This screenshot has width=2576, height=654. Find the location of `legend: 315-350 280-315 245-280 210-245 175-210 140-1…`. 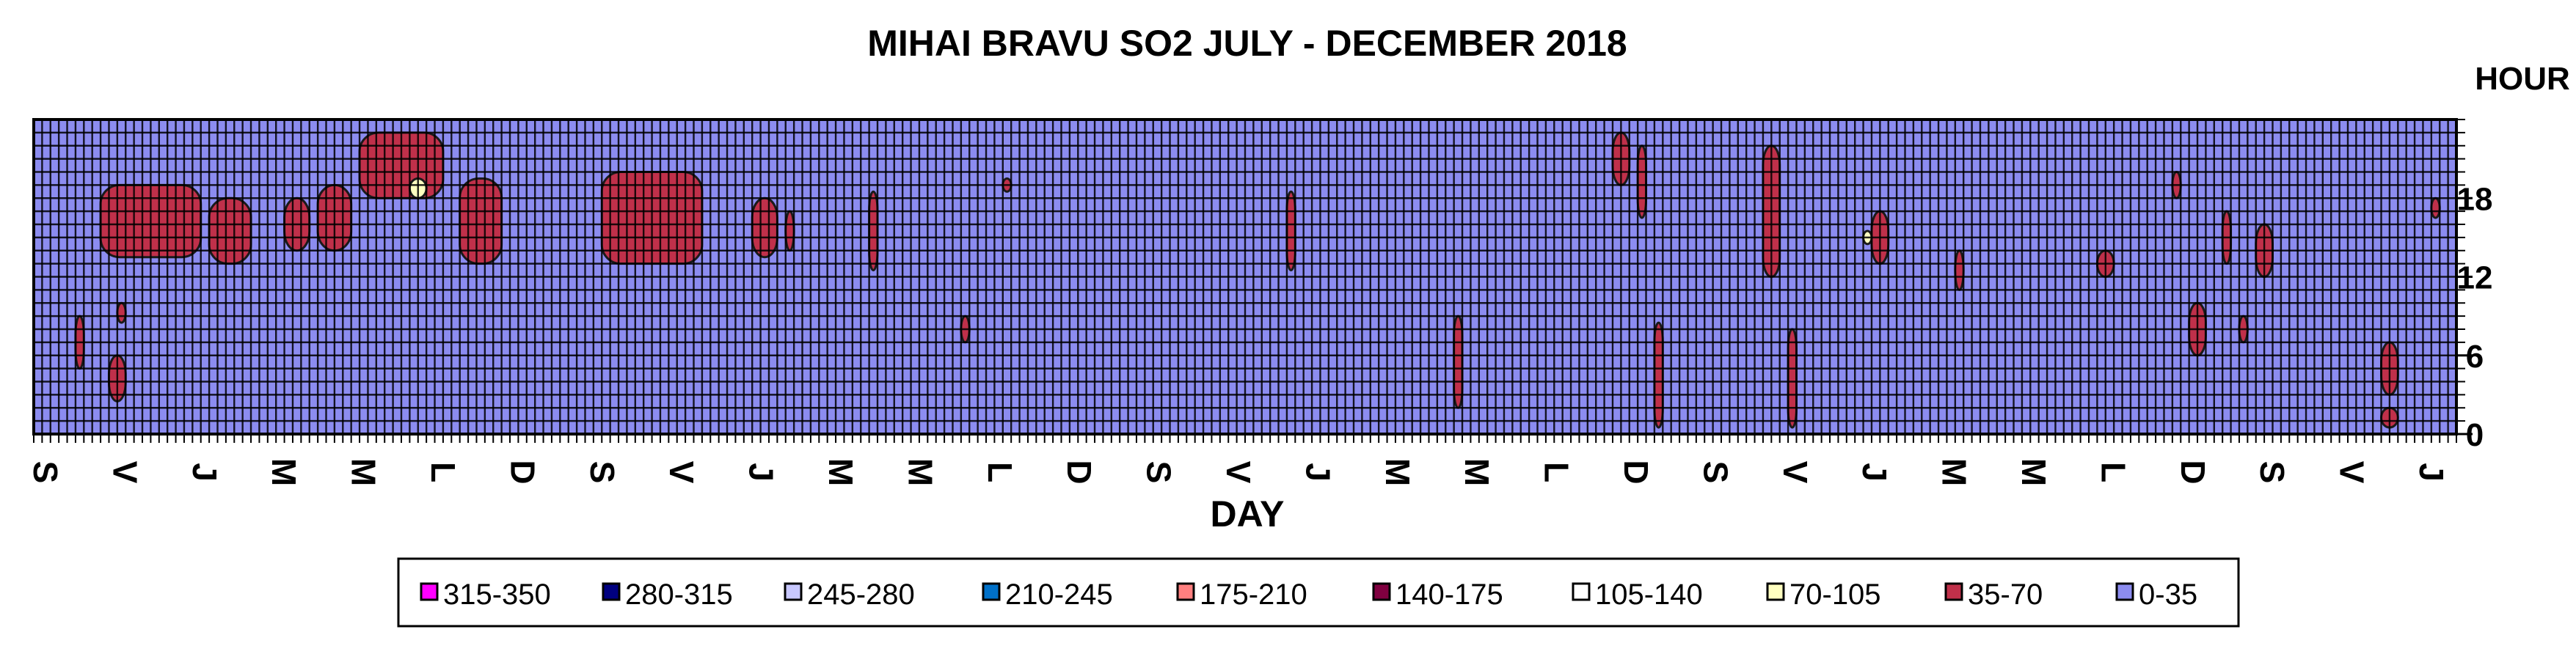

legend: 315-350 280-315 245-280 210-245 175-210 140-1… is located at coordinates (1308, 594).